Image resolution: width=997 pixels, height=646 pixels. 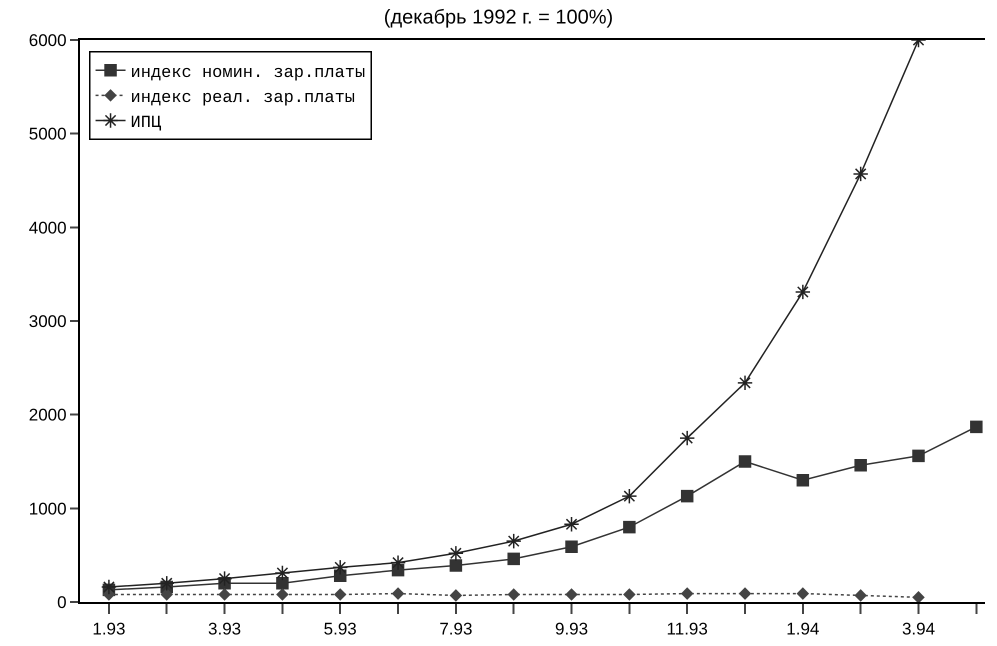 What do you see at coordinates (248, 73) in the screenshot?
I see `legend-label: индекс номин. зар.платы` at bounding box center [248, 73].